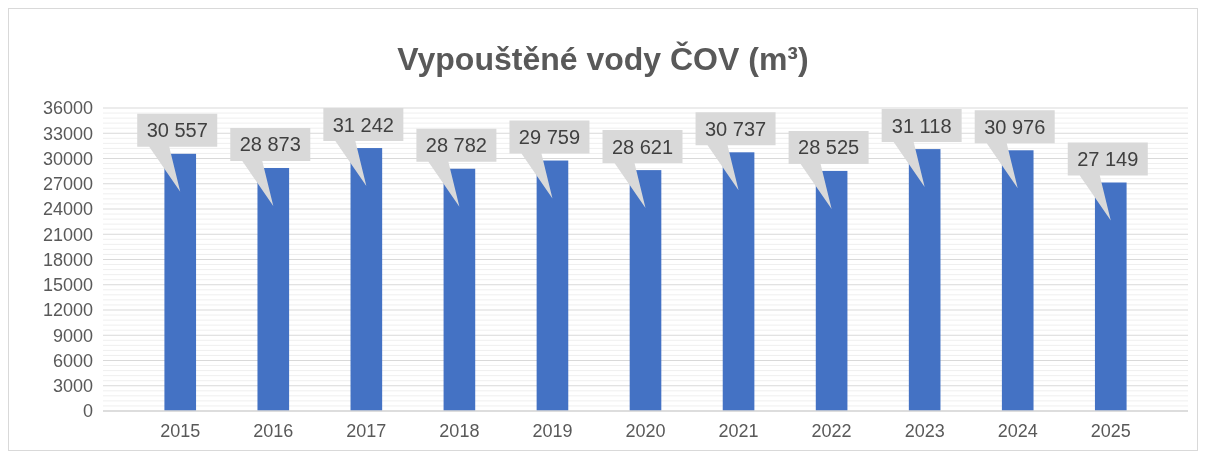 The image size is (1206, 459). Describe the element at coordinates (456, 145) in the screenshot. I see `data-label: 28 782` at that location.